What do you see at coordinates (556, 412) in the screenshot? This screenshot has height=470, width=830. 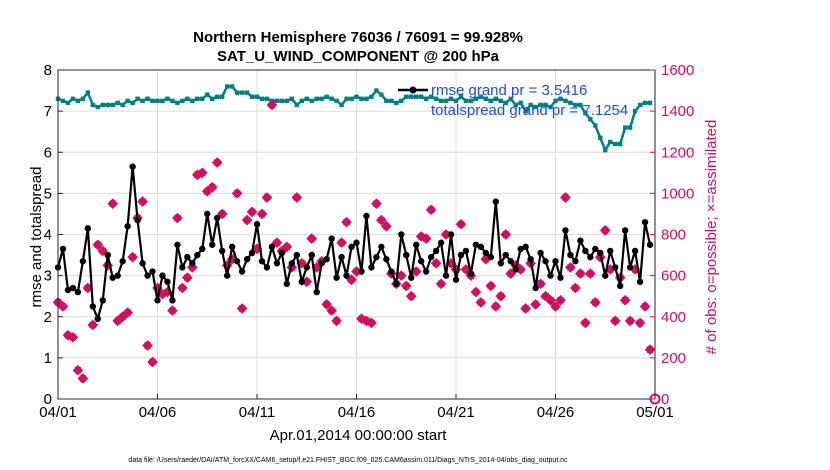 I see `x-tick-label: 04/26` at bounding box center [556, 412].